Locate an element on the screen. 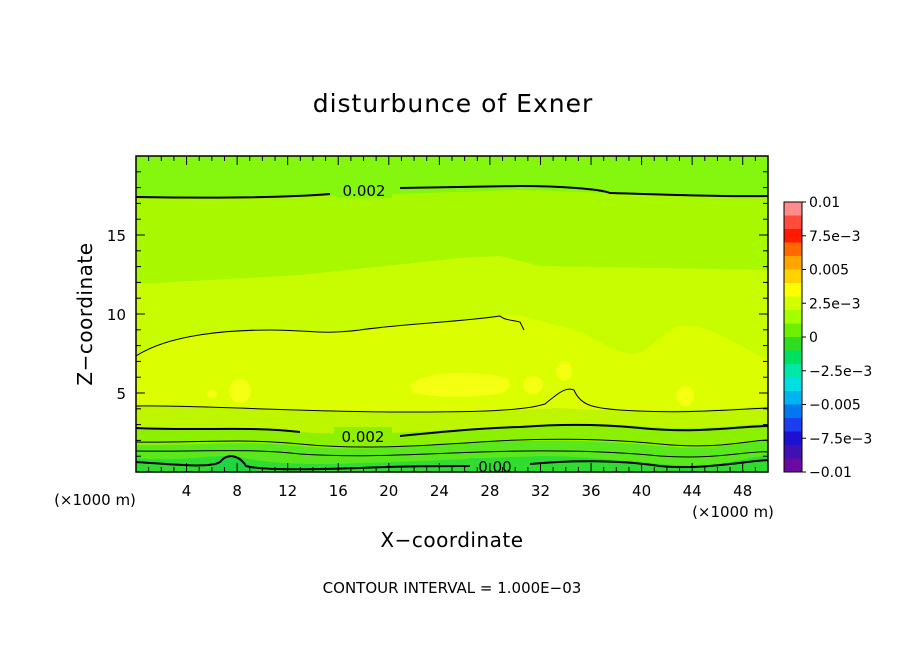 The height and width of the screenshot is (654, 904). local-maxima is located at coordinates (450, 383).